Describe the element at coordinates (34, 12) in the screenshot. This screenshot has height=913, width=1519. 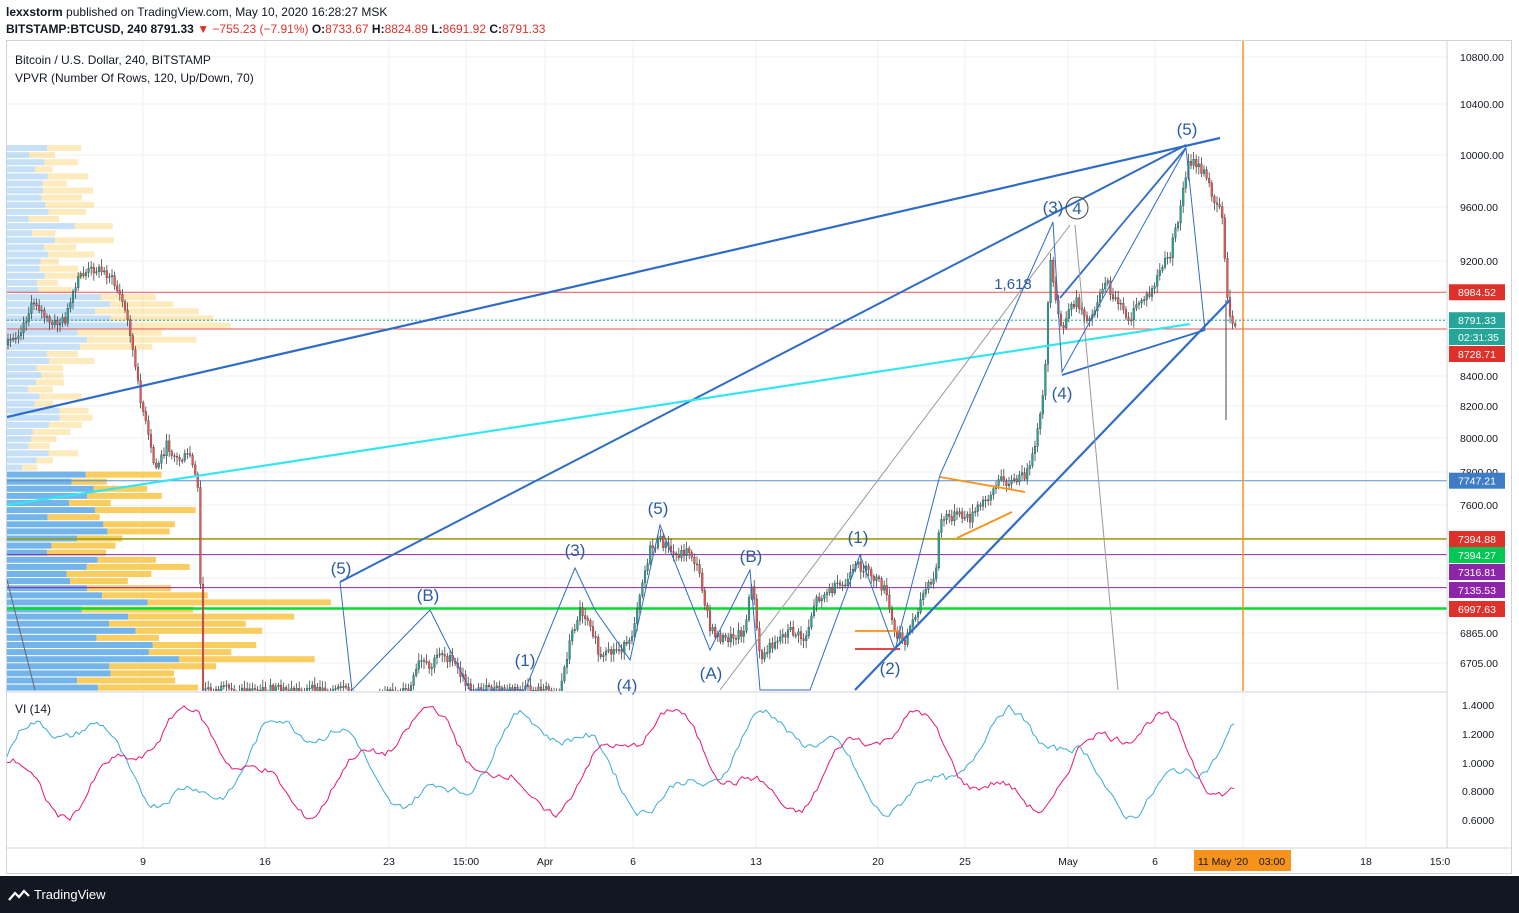
I see `author-name: lexxstorm` at that location.